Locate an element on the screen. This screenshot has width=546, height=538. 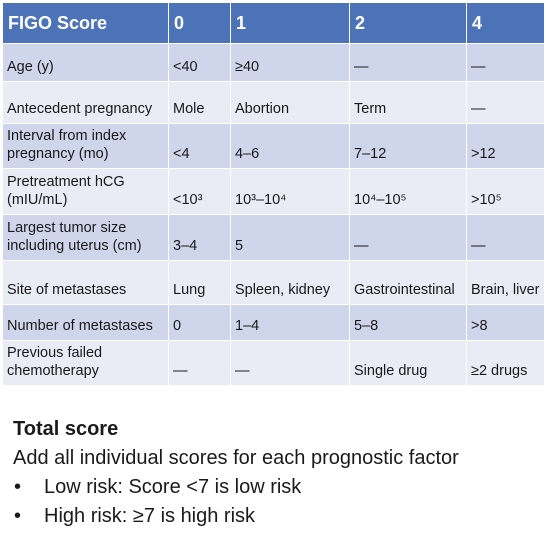
table-cell: 1–4 is located at coordinates (290, 322).